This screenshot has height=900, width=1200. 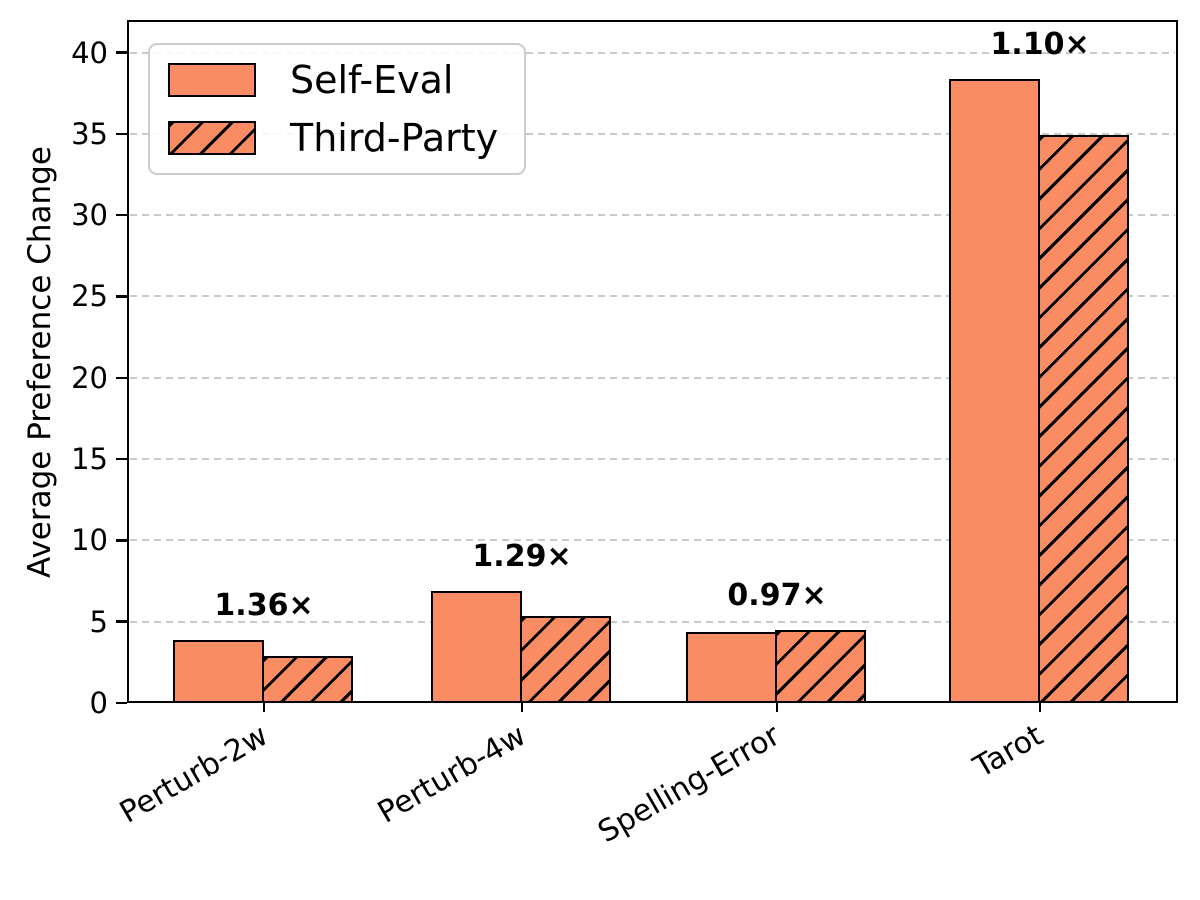 I want to click on bar-third-party-tarot, so click(x=1083, y=419).